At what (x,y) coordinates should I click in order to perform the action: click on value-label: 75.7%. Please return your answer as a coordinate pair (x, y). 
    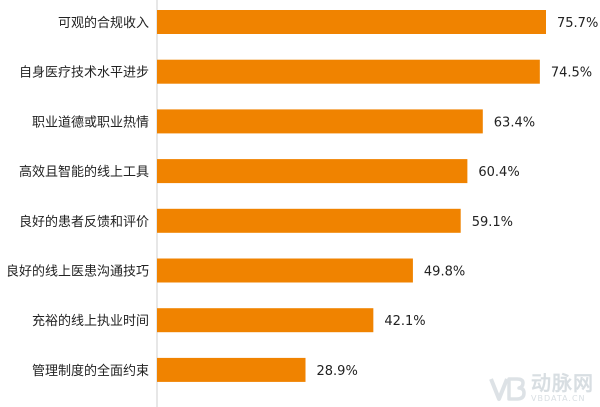
    Looking at the image, I should click on (577, 23).